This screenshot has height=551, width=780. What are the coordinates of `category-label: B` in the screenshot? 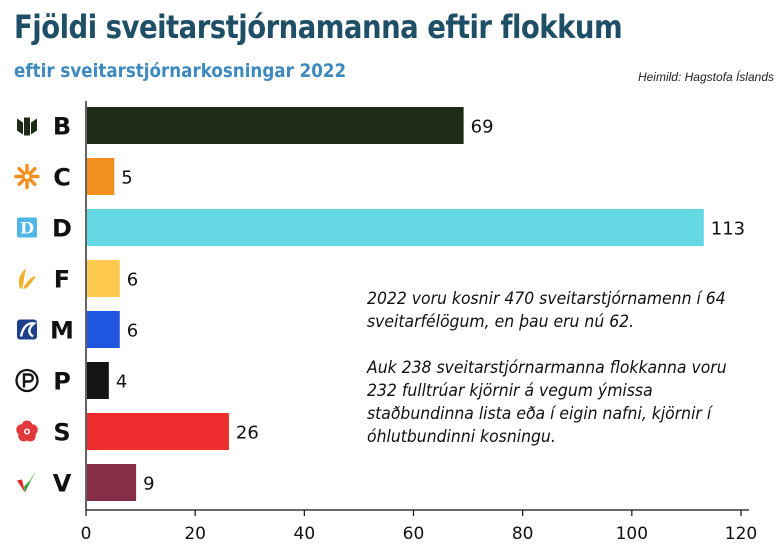 It's located at (62, 127).